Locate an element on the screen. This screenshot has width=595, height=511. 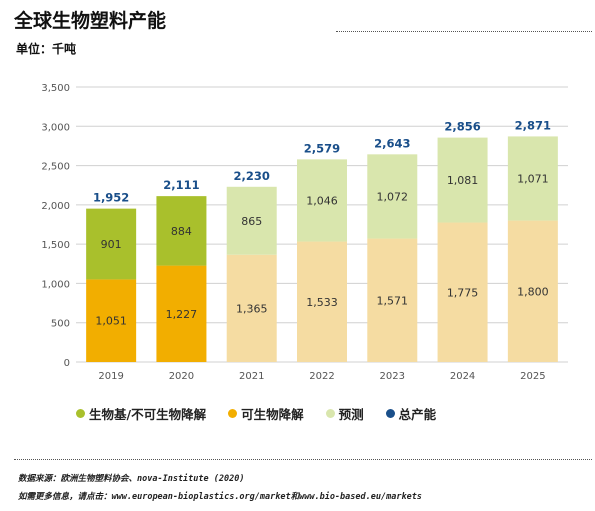
total-label: 2,579 is located at coordinates (322, 148).